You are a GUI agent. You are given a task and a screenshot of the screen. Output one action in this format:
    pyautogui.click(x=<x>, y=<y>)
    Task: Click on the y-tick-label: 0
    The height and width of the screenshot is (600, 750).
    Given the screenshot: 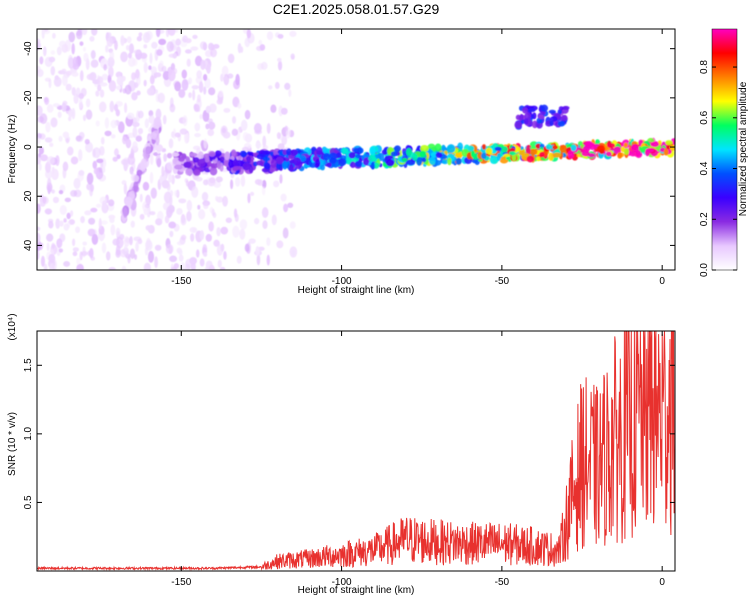 What is the action you would take?
    pyautogui.click(x=28, y=147)
    